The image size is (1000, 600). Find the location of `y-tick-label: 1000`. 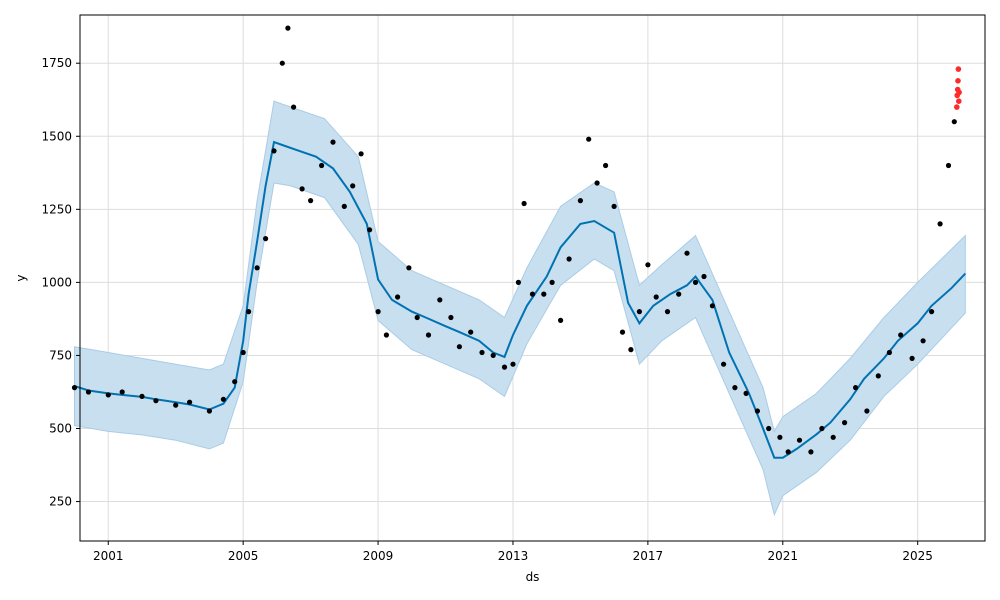

y-tick-label: 1000 is located at coordinates (56, 282).